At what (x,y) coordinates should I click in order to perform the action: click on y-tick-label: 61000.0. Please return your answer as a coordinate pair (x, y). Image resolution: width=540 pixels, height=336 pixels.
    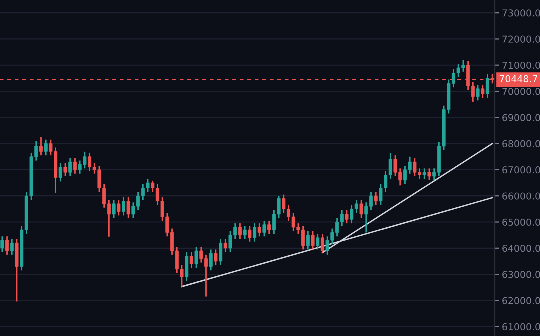
    Looking at the image, I should click on (521, 327).